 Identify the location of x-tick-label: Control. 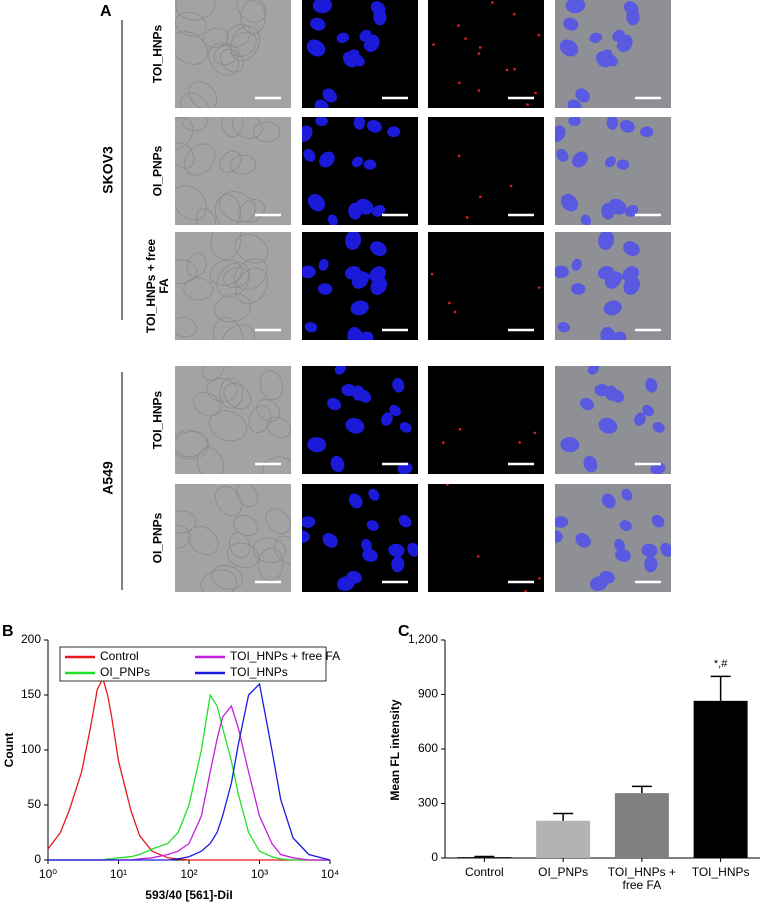
(484, 872).